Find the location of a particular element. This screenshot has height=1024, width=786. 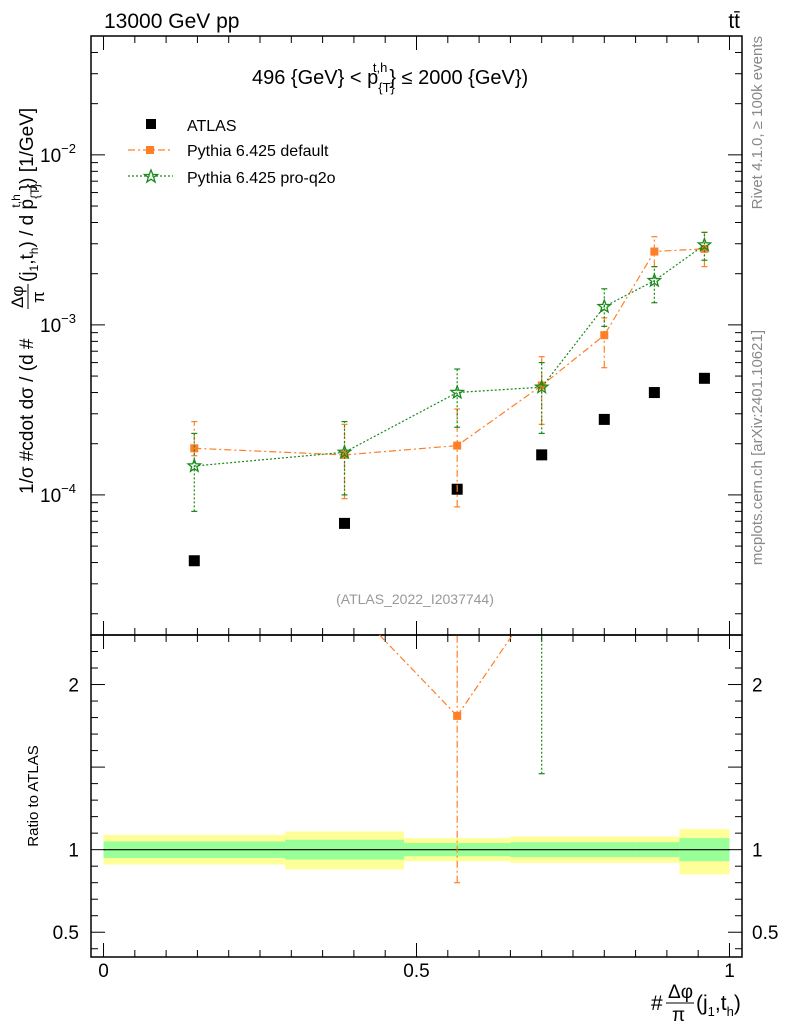

x-tick-label: 0 is located at coordinates (103, 971).